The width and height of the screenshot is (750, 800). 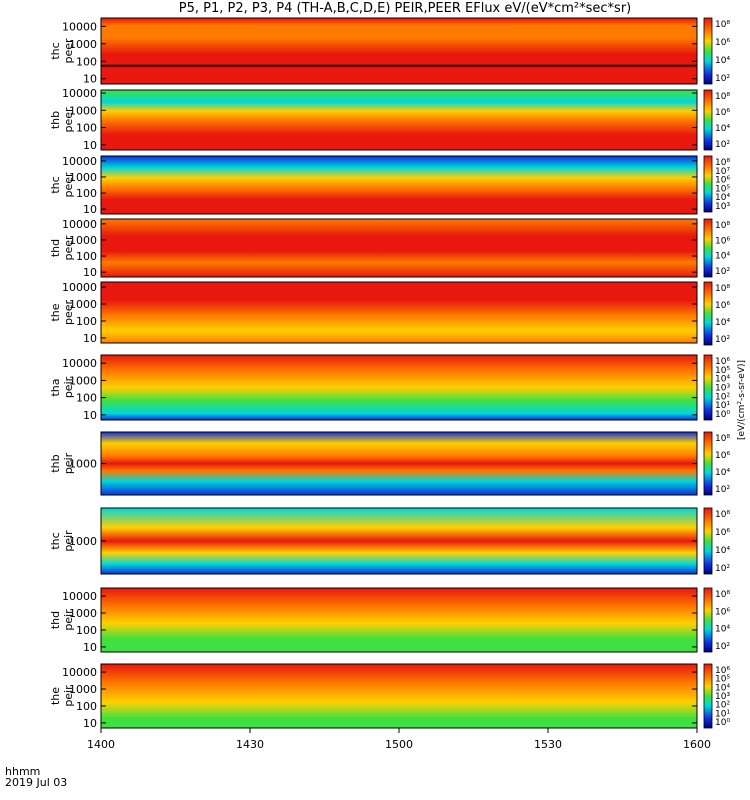 What do you see at coordinates (55, 620) in the screenshot?
I see `panel-label-probe: thd` at bounding box center [55, 620].